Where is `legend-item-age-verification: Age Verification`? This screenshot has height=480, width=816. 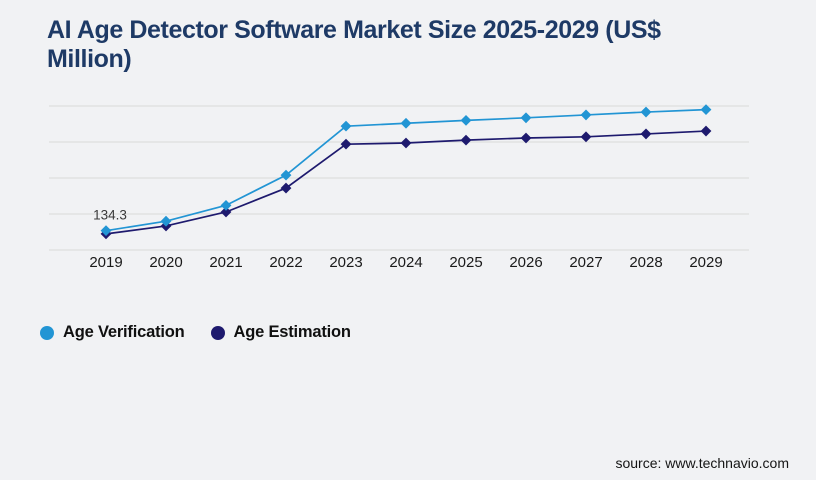
legend-item-age-verification: Age Verification is located at coordinates (112, 332).